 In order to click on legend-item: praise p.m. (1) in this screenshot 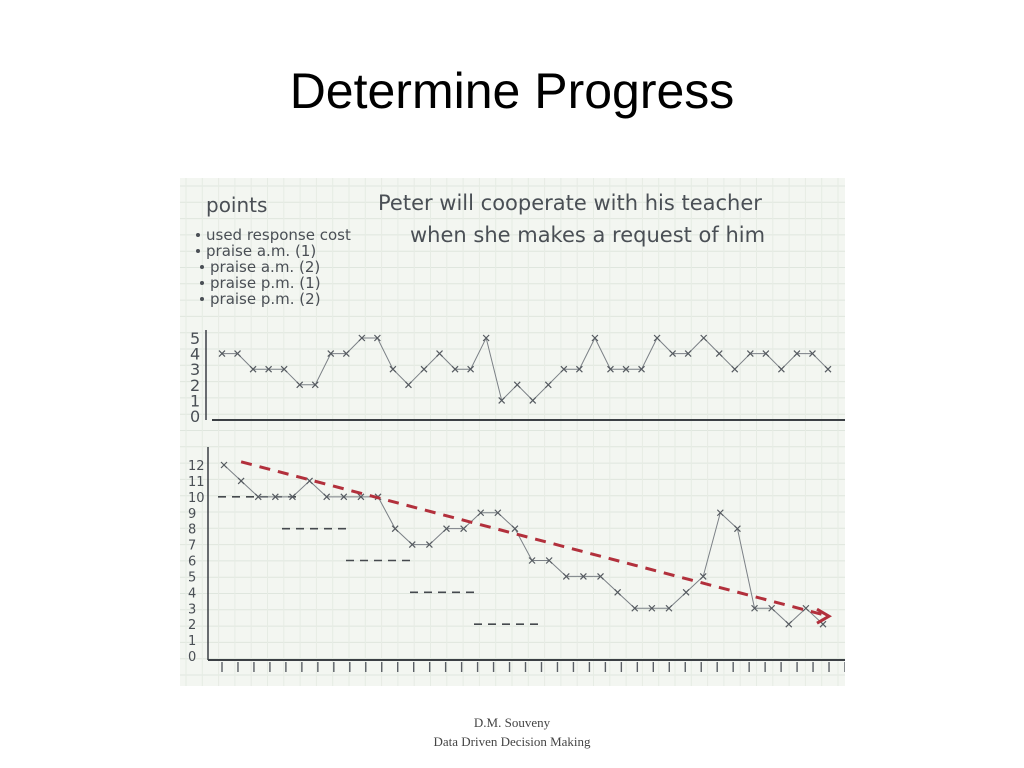, I will do `click(265, 283)`.